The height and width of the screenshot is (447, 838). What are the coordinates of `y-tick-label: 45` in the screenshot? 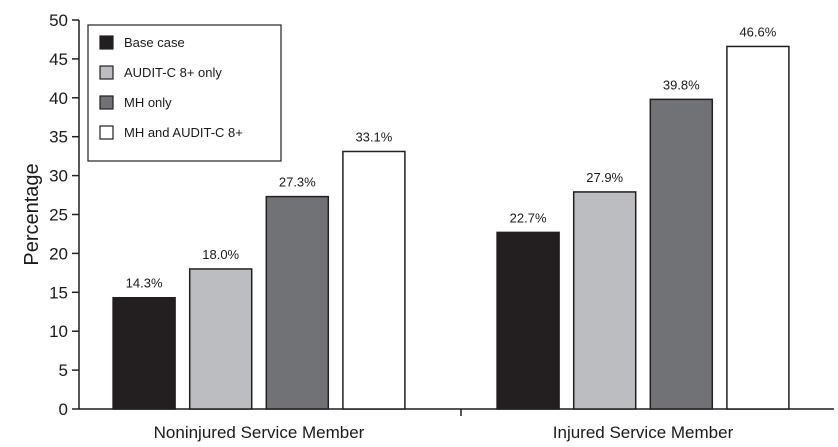 It's located at (58, 59).